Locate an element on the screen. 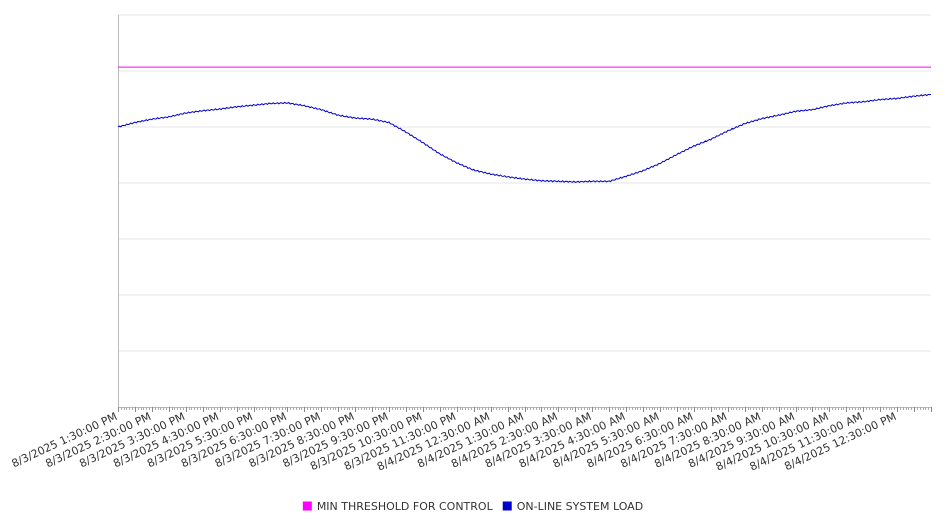 Image resolution: width=946 pixels, height=526 pixels. legend-item-system-load: ON-LINE SYSTEM LOAD is located at coordinates (572, 506).